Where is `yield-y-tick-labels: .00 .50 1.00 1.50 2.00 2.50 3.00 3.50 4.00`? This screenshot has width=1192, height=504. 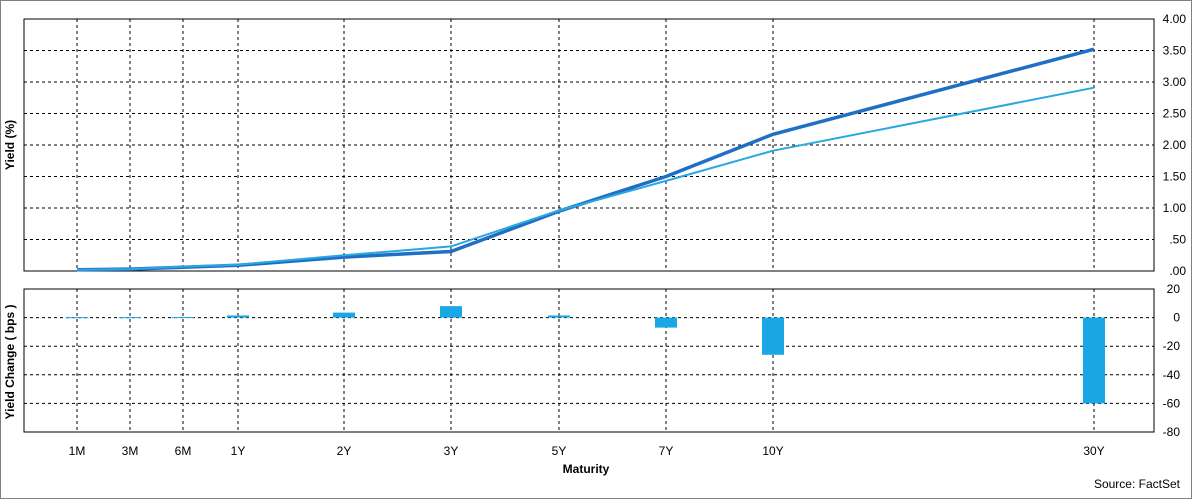
yield-y-tick-labels: .00 .50 1.00 1.50 2.00 2.50 3.00 3.50 4.00 is located at coordinates (1175, 145).